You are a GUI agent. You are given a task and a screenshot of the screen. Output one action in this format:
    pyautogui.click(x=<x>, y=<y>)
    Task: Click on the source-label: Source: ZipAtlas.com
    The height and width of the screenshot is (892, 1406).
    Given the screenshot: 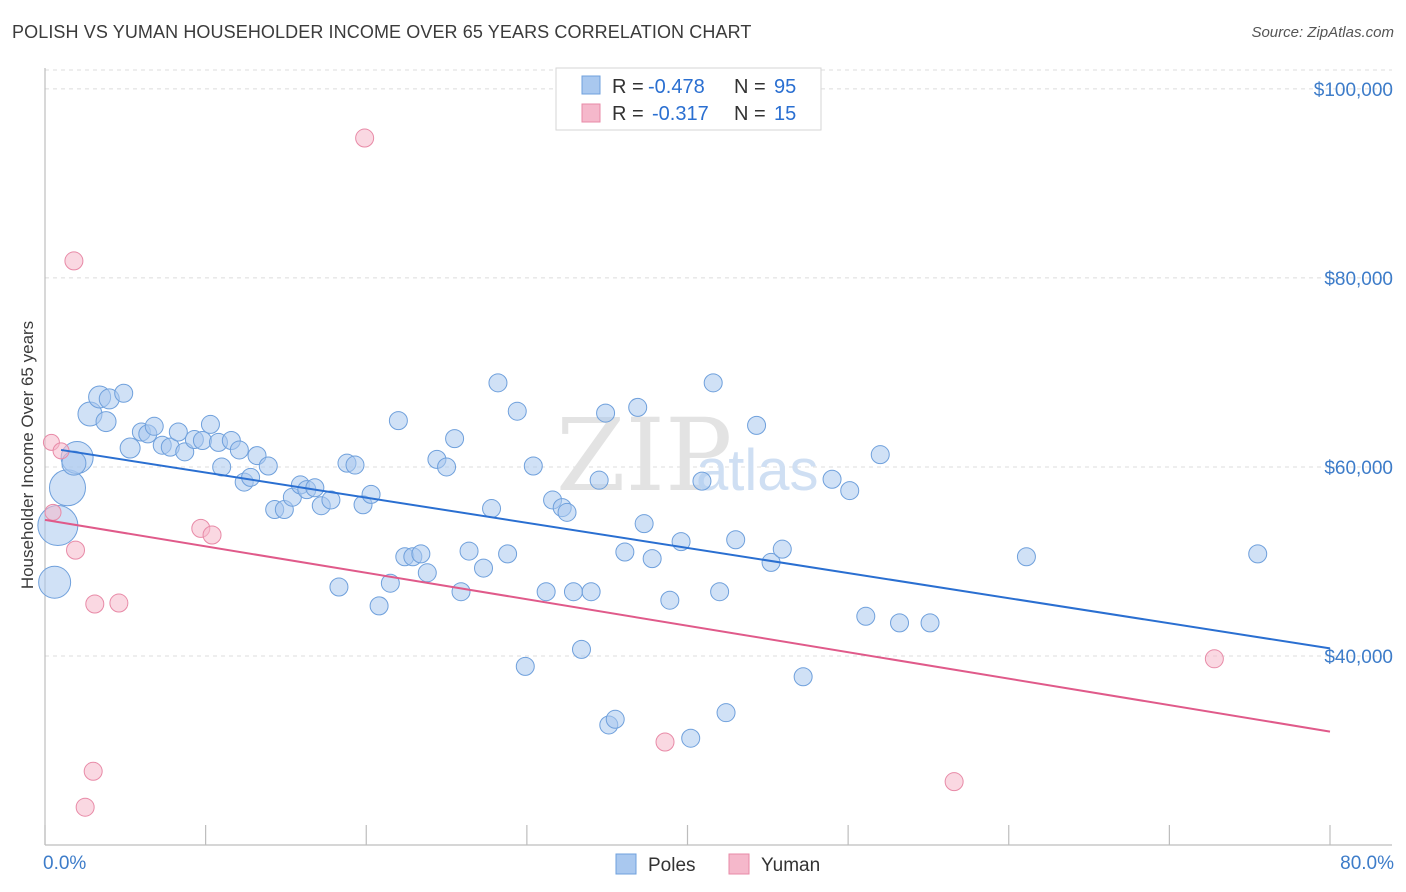 What is the action you would take?
    pyautogui.click(x=1322, y=32)
    